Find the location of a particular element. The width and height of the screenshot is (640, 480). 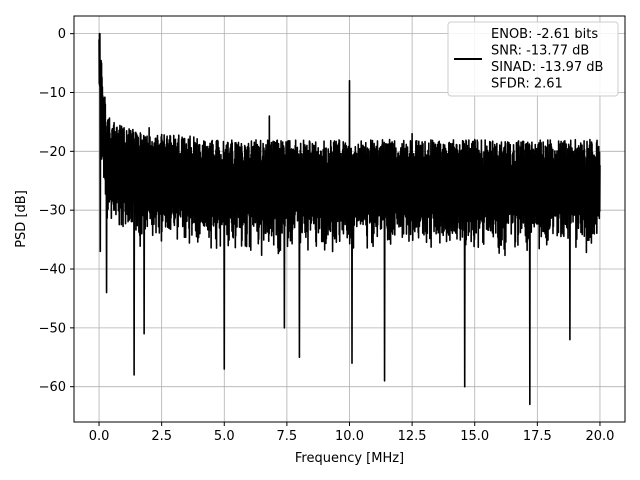

x-tick-label: 7.5 is located at coordinates (287, 436).